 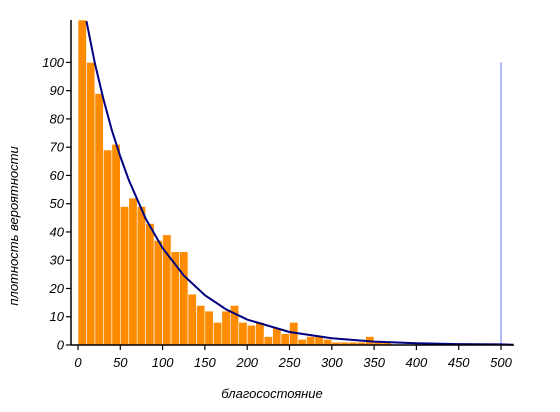 I want to click on y-tick-label: 100, so click(x=53, y=62).